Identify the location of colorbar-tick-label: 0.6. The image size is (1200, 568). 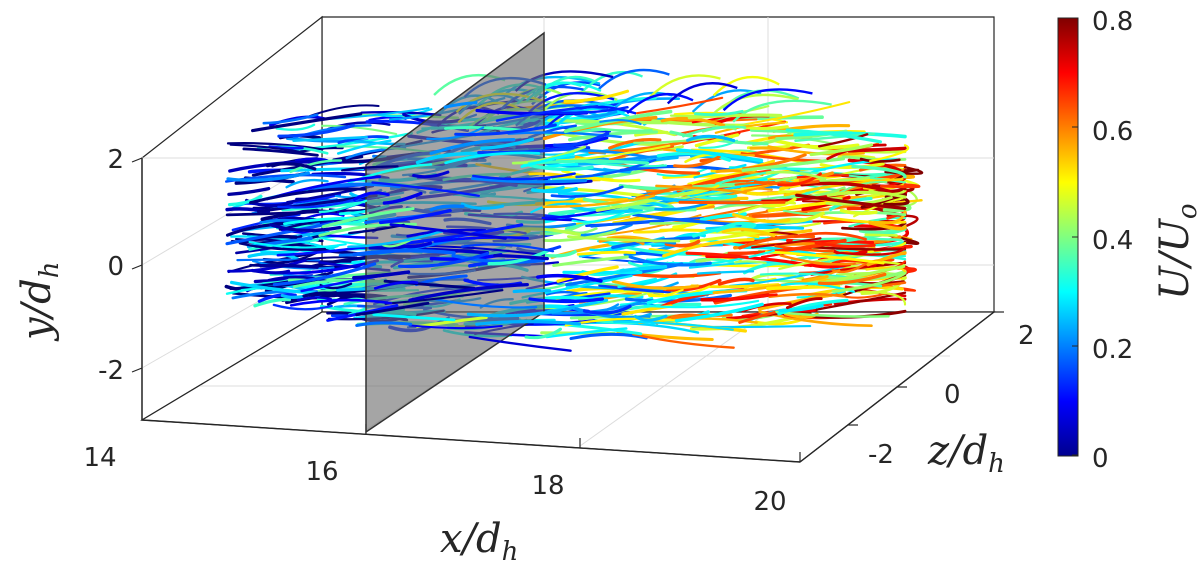
(1112, 132).